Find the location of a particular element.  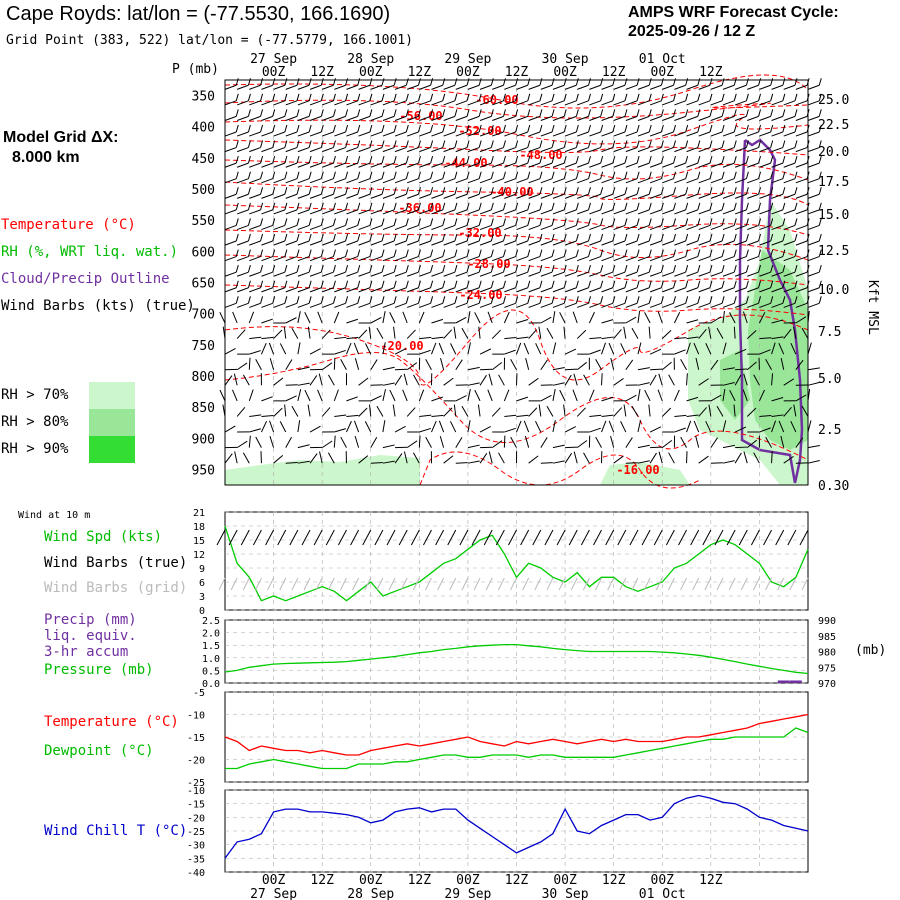

wind-speed-tick: 9 is located at coordinates (202, 569).